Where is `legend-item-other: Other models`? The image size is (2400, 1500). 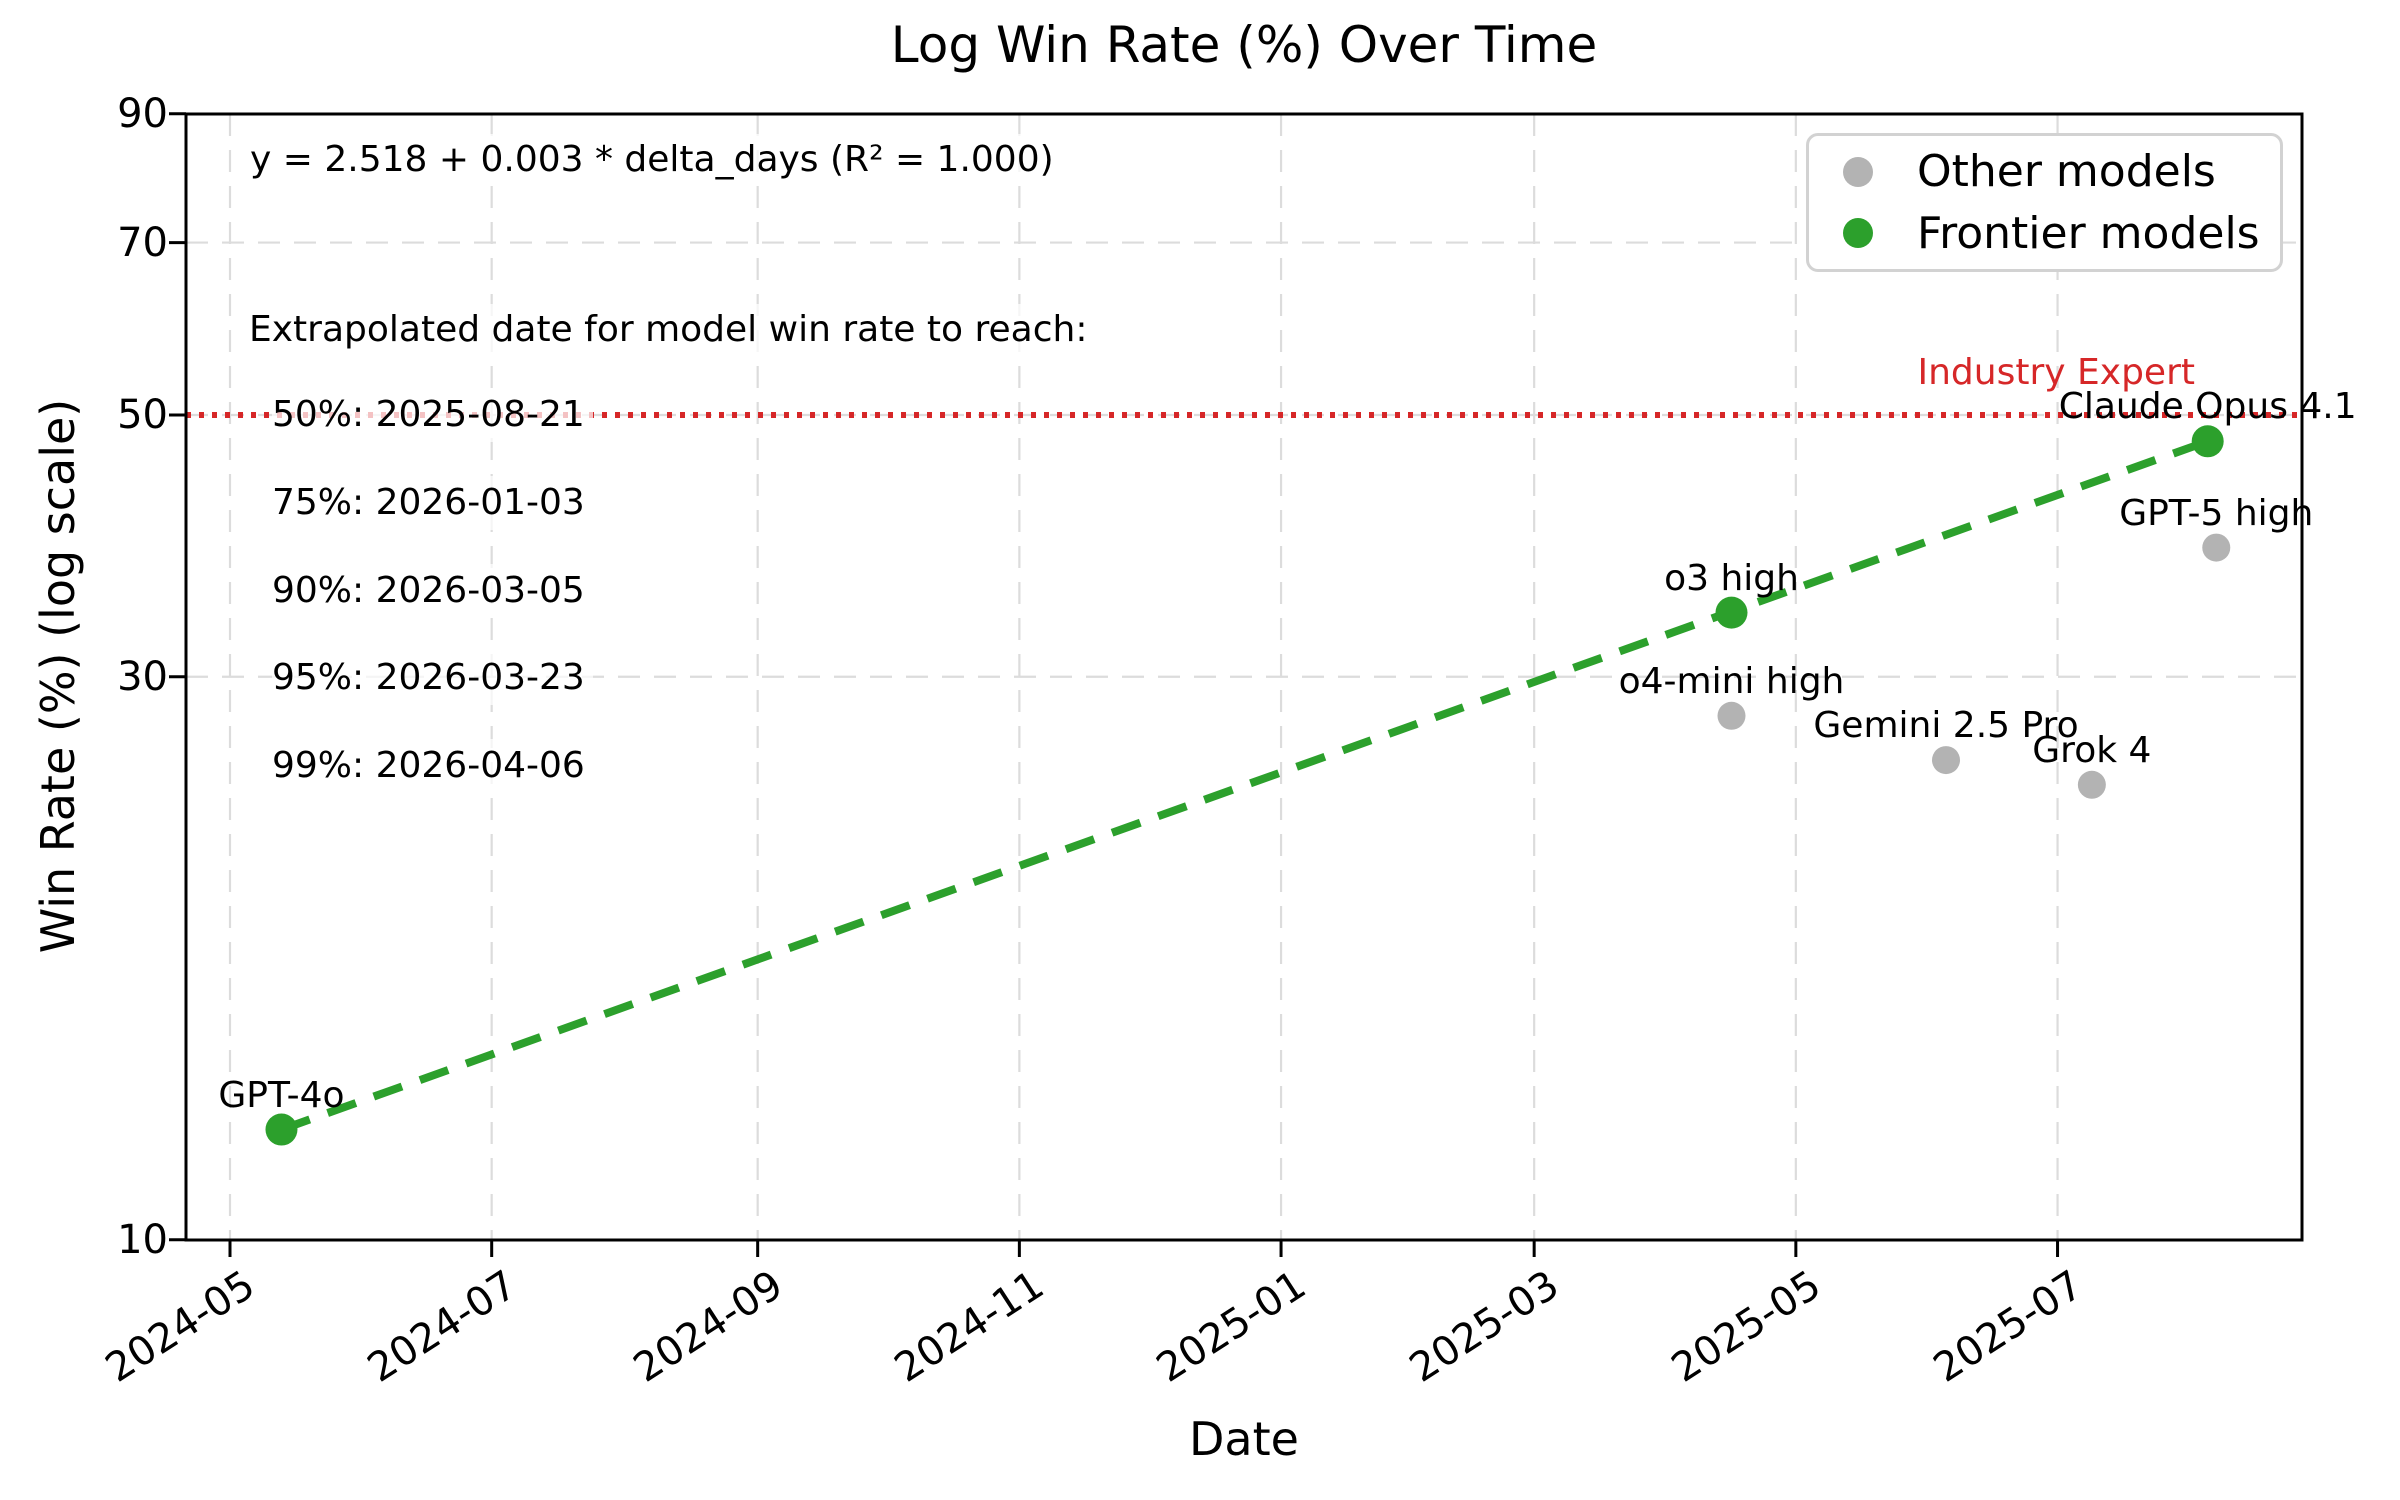 legend-item-other: Other models is located at coordinates (2061, 171).